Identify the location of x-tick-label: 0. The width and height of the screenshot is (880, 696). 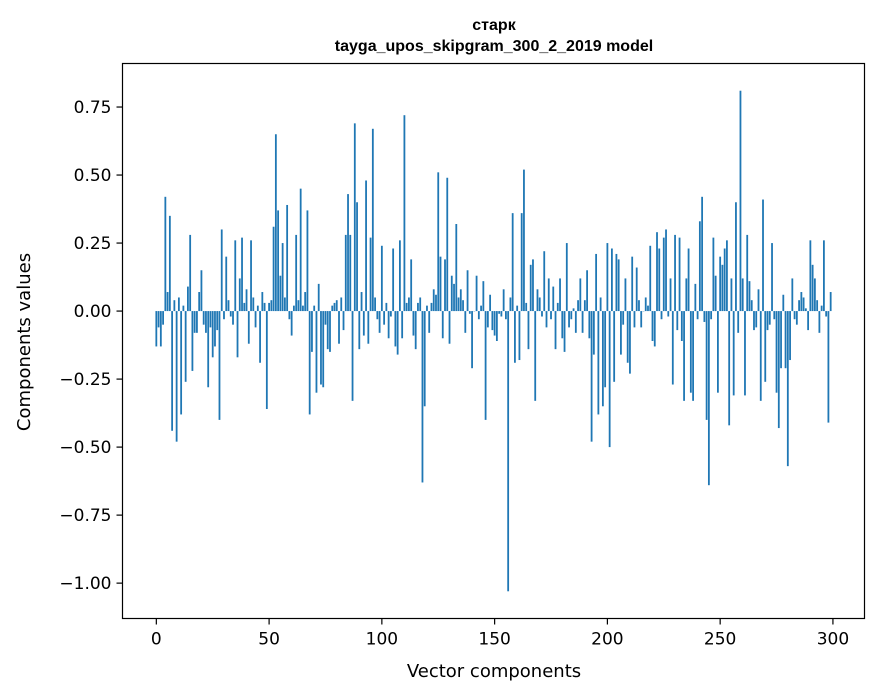
(156, 640).